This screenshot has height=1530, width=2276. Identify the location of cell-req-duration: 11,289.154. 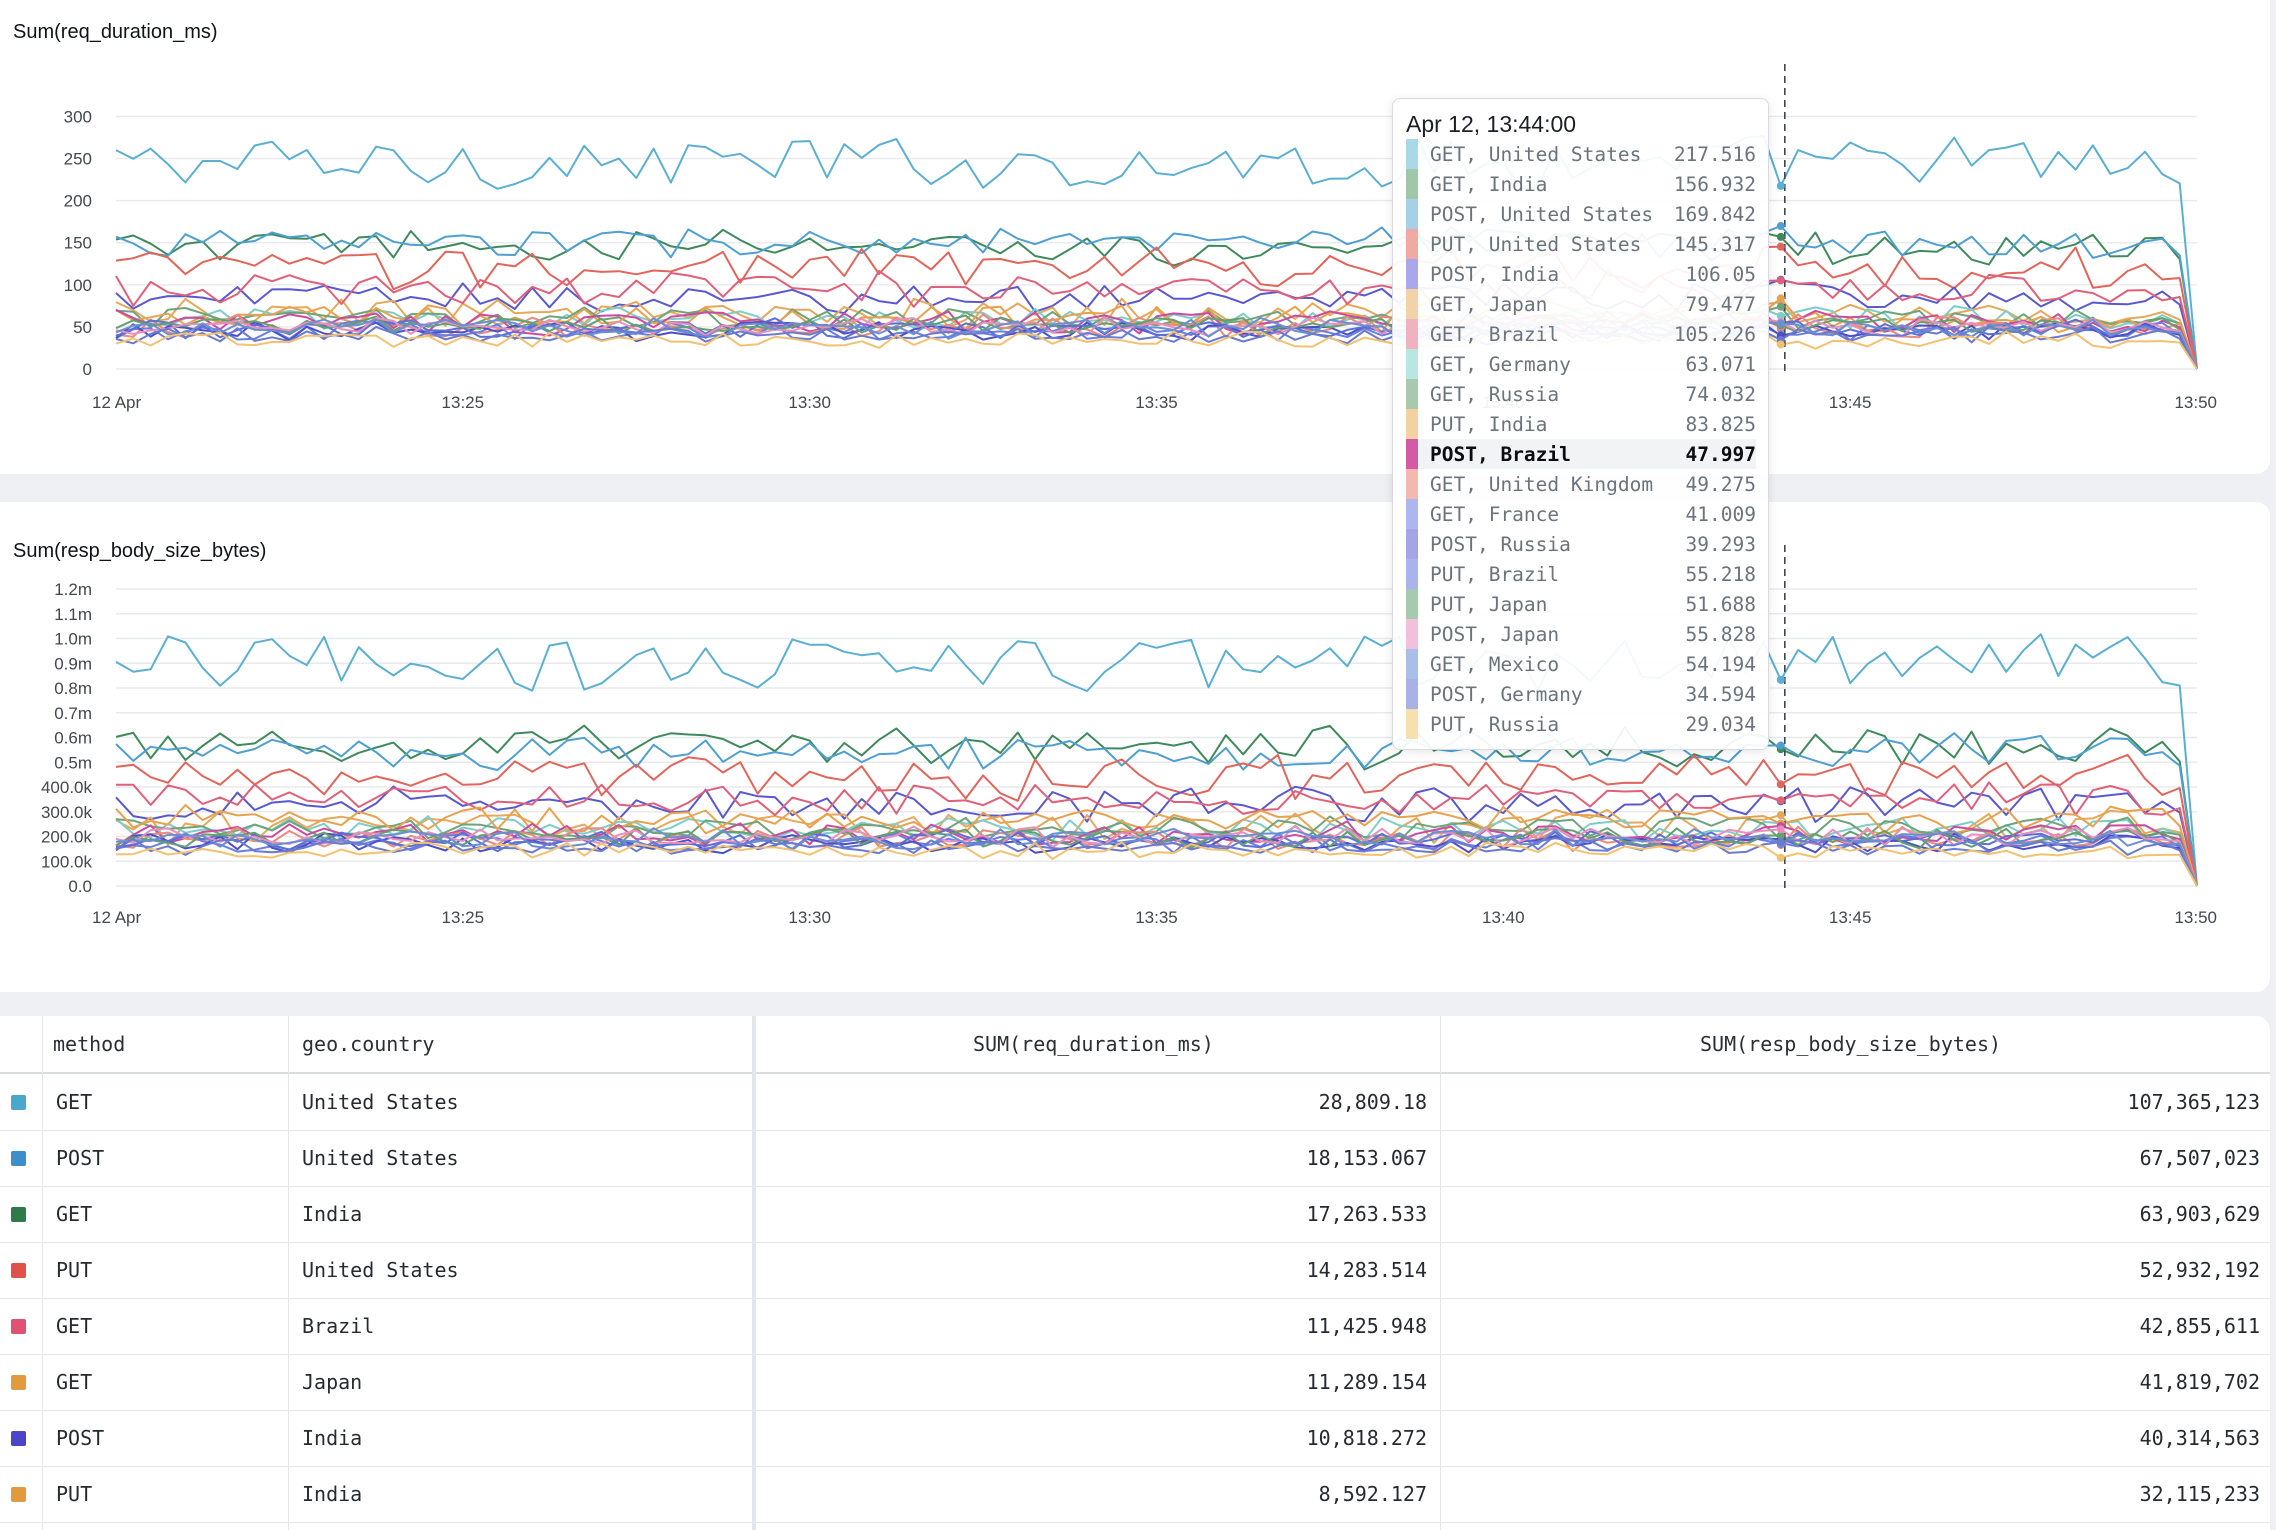
(1366, 1382).